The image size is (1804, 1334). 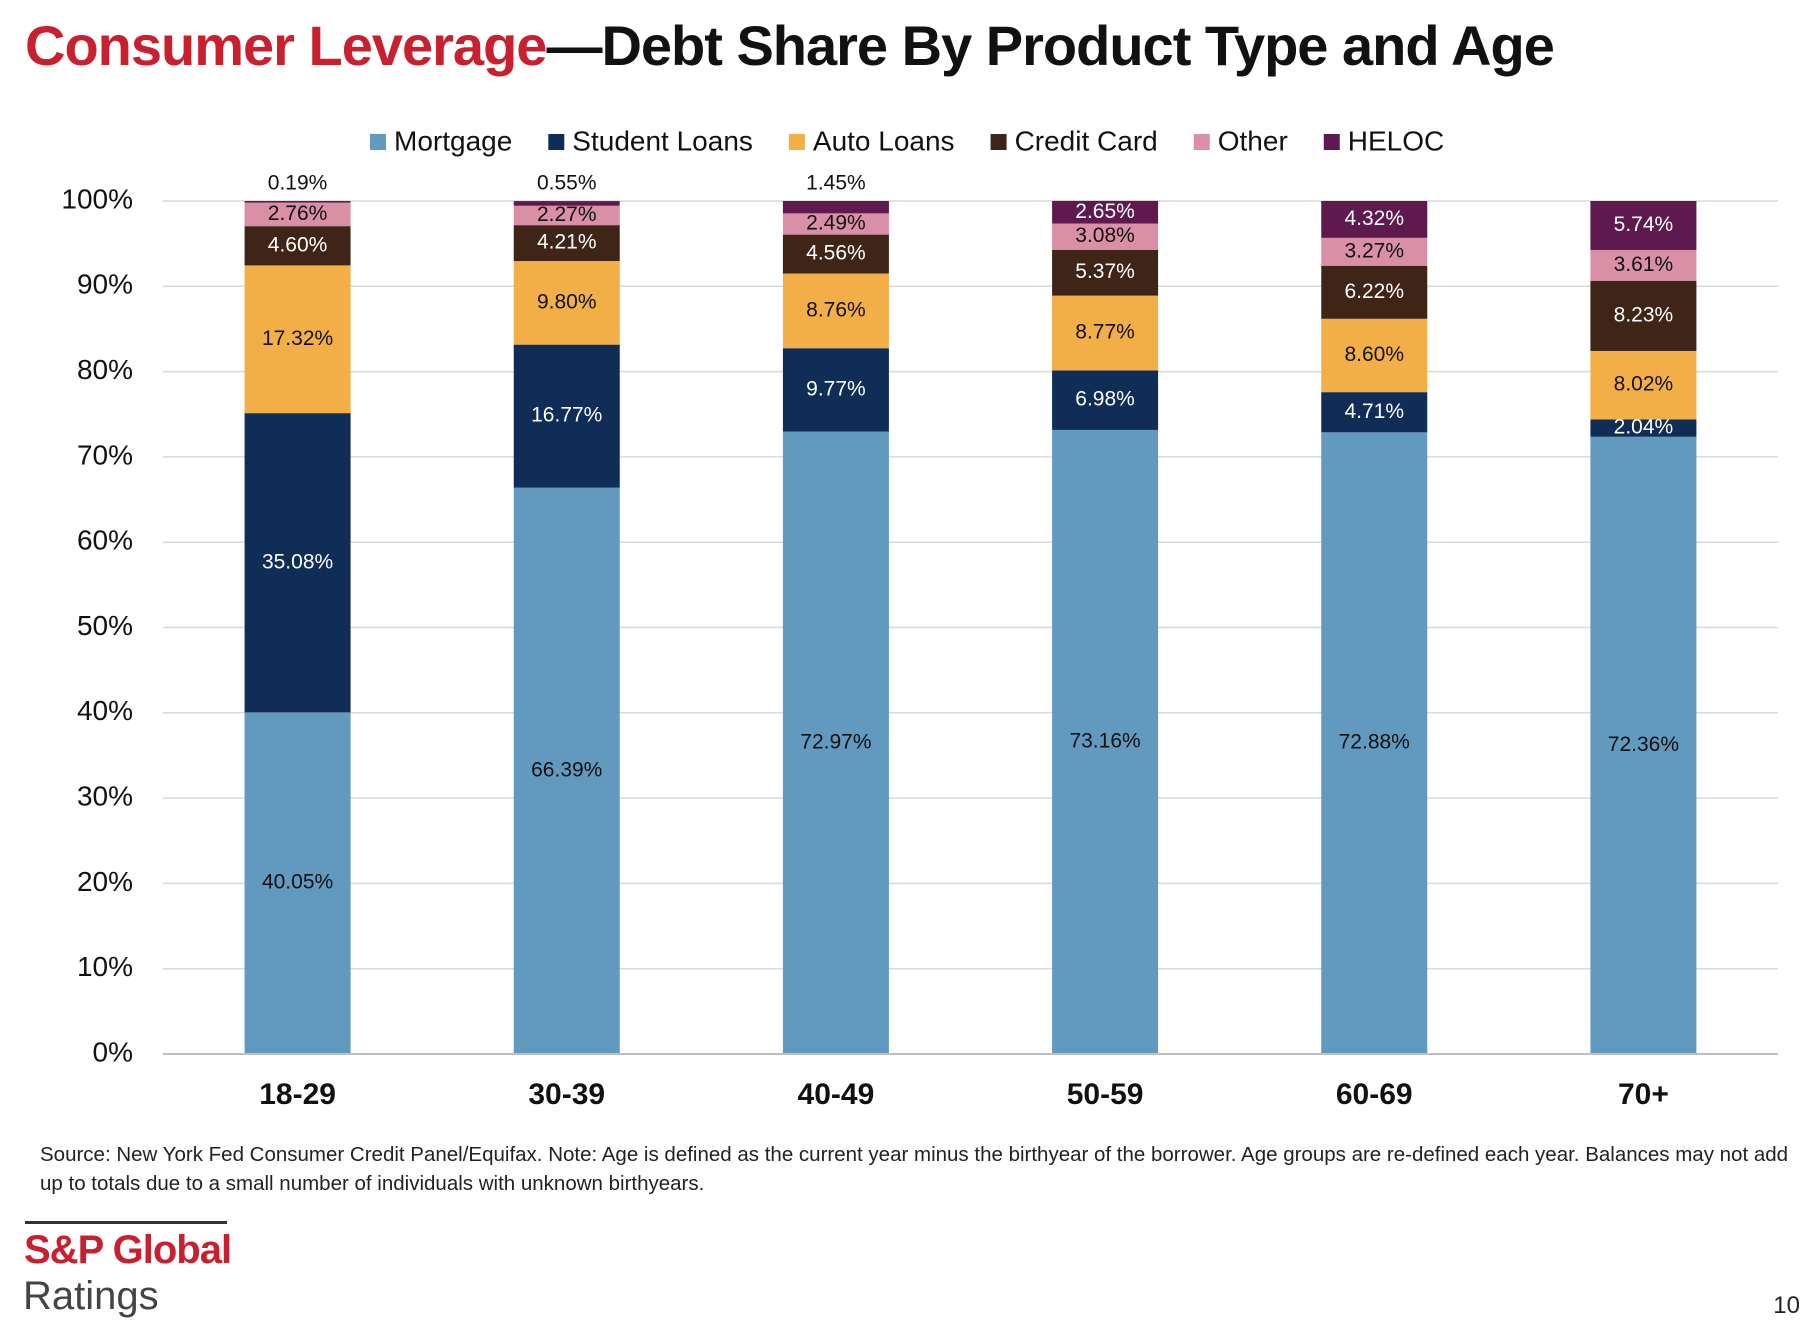 I want to click on value-label: 1.45%, so click(x=836, y=183).